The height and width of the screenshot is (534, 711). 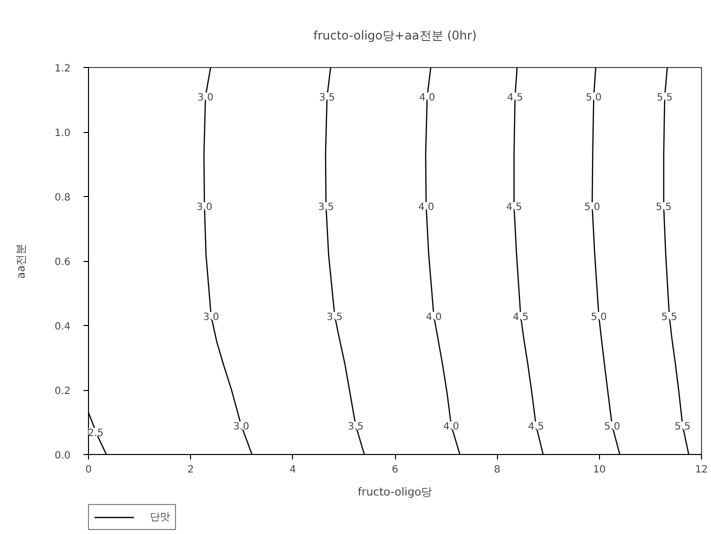 What do you see at coordinates (62, 198) in the screenshot?
I see `y-tick-label: 0.8` at bounding box center [62, 198].